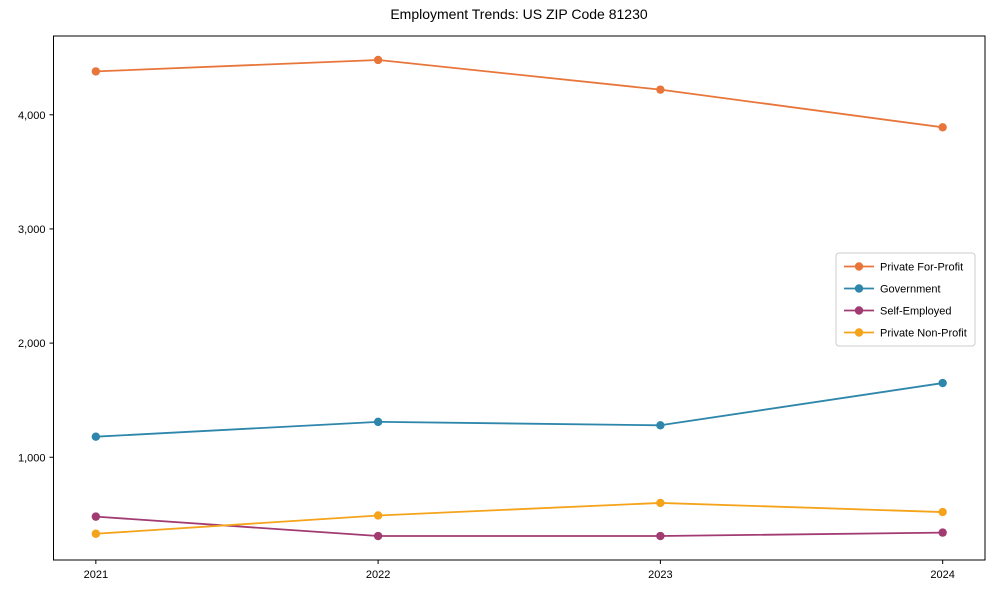 The width and height of the screenshot is (1000, 600). What do you see at coordinates (519, 410) in the screenshot?
I see `series-line-government` at bounding box center [519, 410].